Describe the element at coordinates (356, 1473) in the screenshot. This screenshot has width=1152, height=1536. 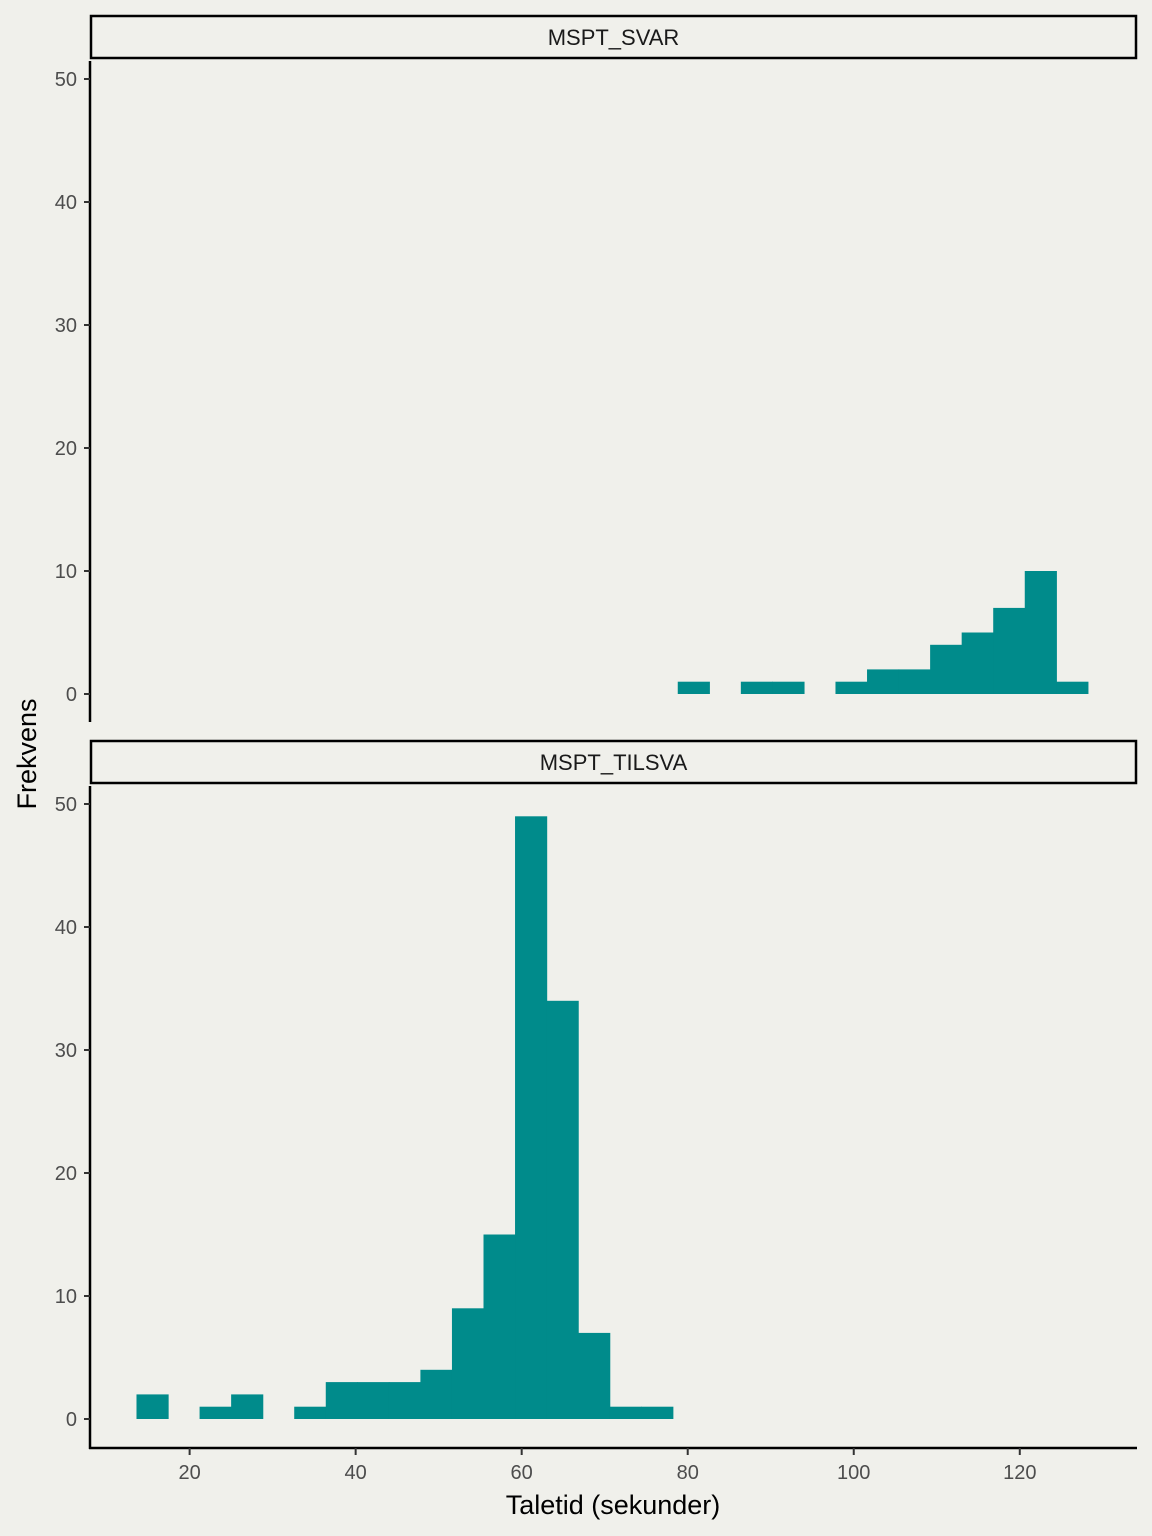
I see `x-tick-label: 40` at that location.